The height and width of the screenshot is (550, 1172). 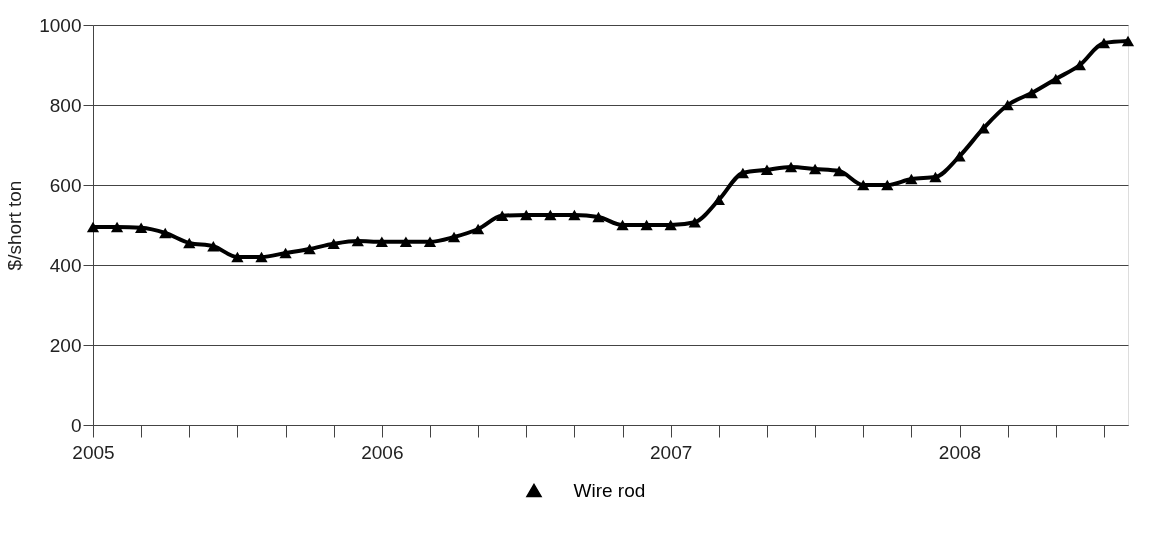 What do you see at coordinates (382, 452) in the screenshot?
I see `x-tick-label: 2006` at bounding box center [382, 452].